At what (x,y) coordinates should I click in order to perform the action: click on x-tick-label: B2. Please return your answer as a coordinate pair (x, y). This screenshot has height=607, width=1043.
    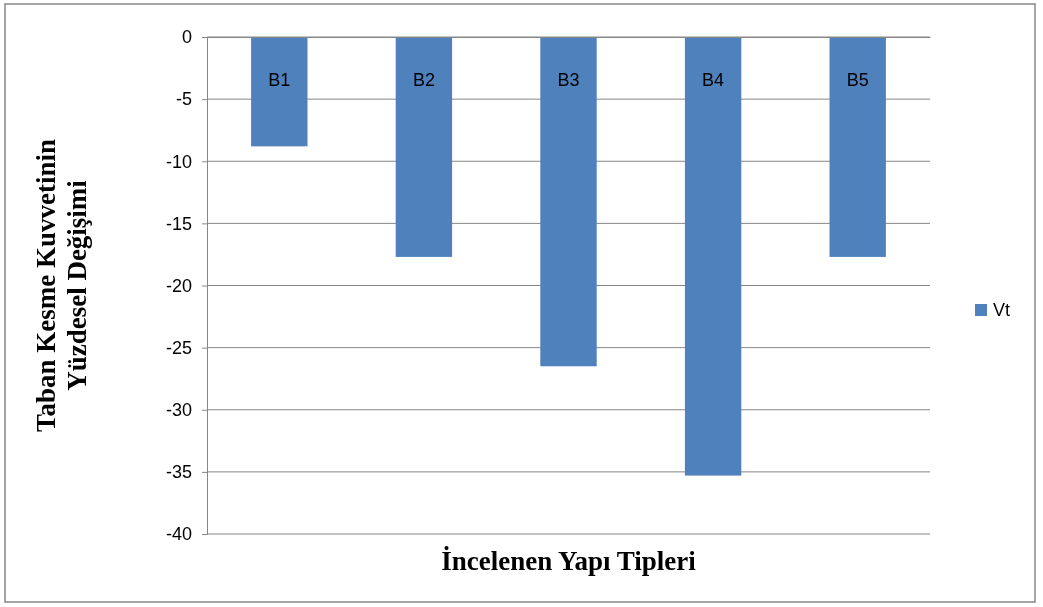
    Looking at the image, I should click on (423, 79).